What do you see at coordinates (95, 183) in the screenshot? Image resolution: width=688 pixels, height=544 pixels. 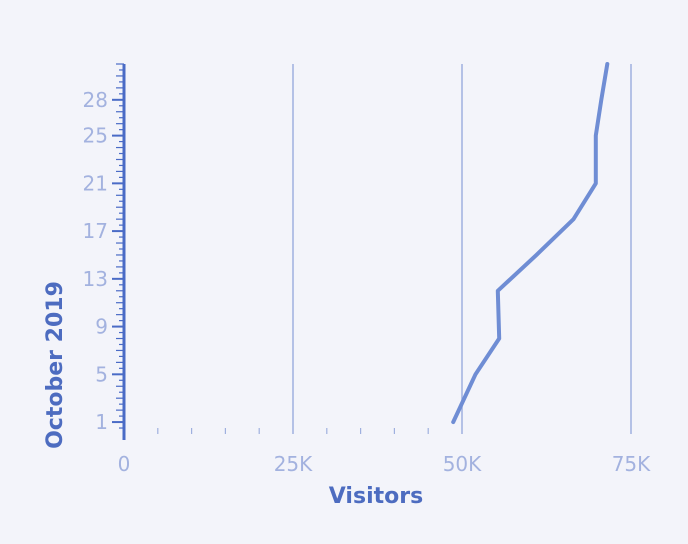 I see `y-tick-label: 21` at bounding box center [95, 183].